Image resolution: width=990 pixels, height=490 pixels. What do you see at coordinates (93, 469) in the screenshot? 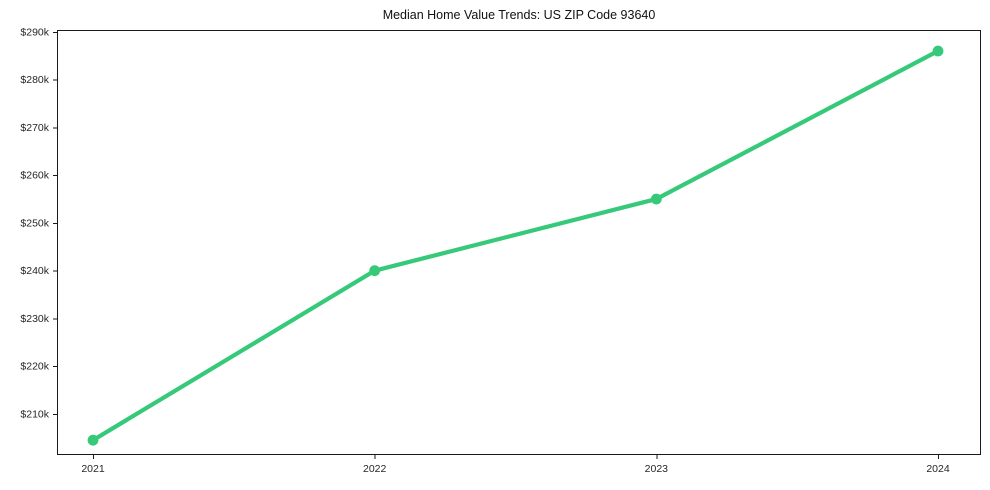
I see `x-tick-label: 2021` at bounding box center [93, 469].